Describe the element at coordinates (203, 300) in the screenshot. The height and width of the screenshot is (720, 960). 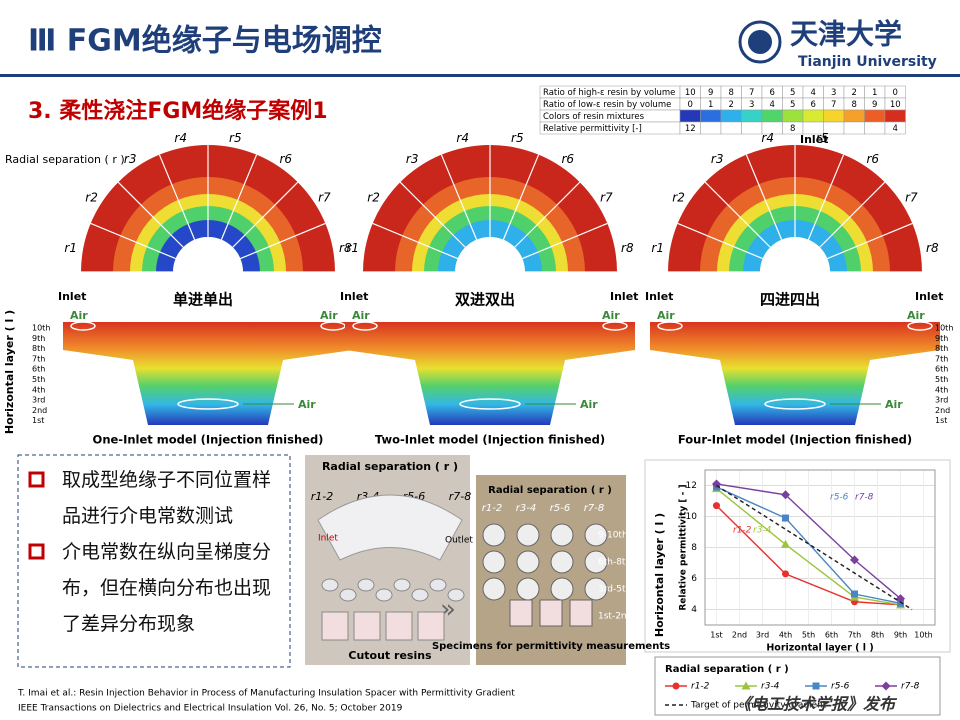
I see `model-name: 单进单出` at that location.